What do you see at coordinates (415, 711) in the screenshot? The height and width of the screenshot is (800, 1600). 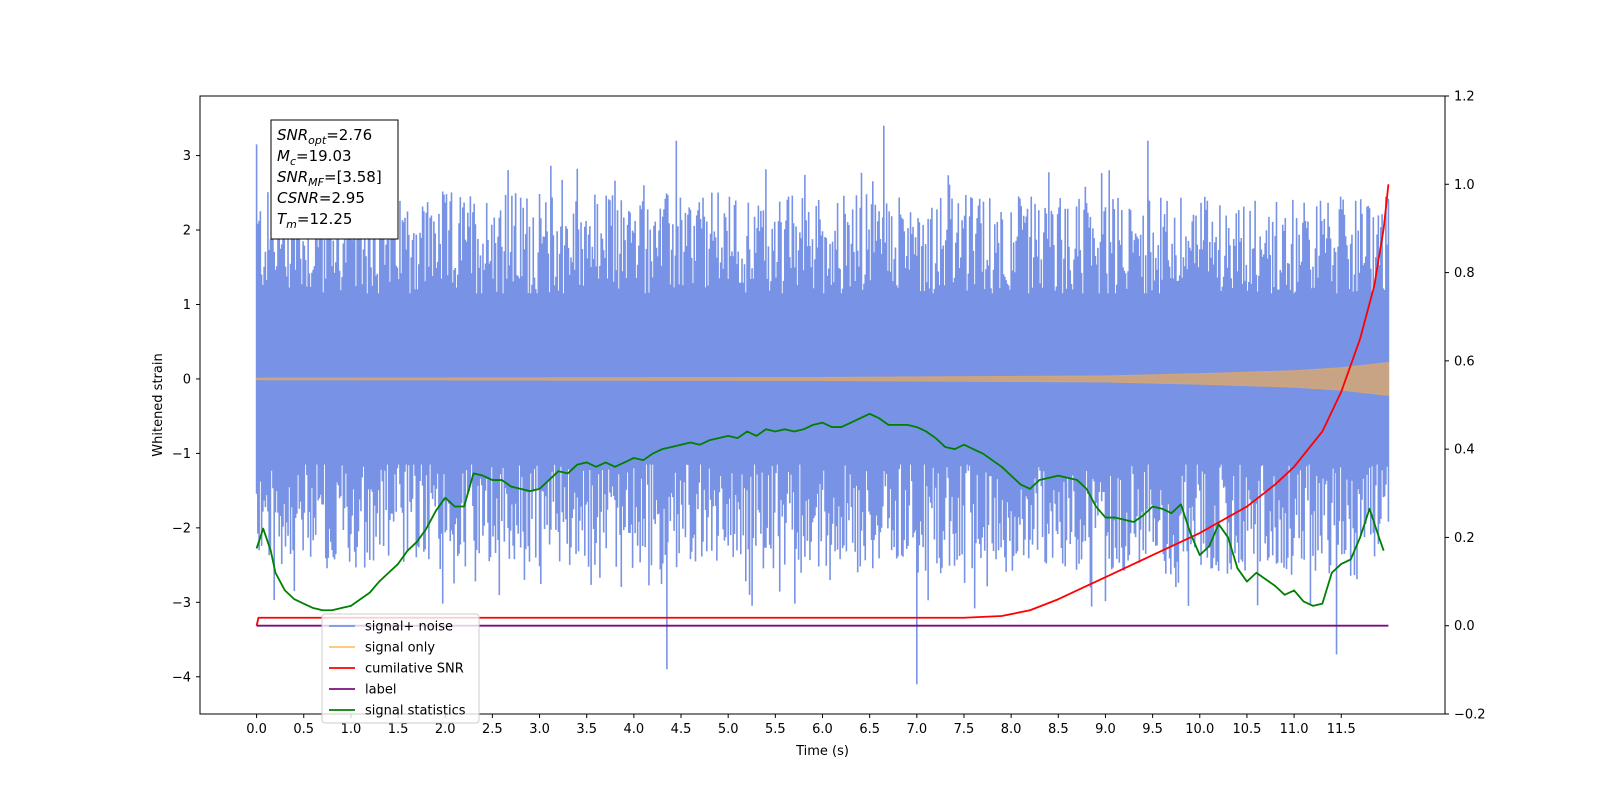 I see `legend-label: signal statistics` at bounding box center [415, 711].